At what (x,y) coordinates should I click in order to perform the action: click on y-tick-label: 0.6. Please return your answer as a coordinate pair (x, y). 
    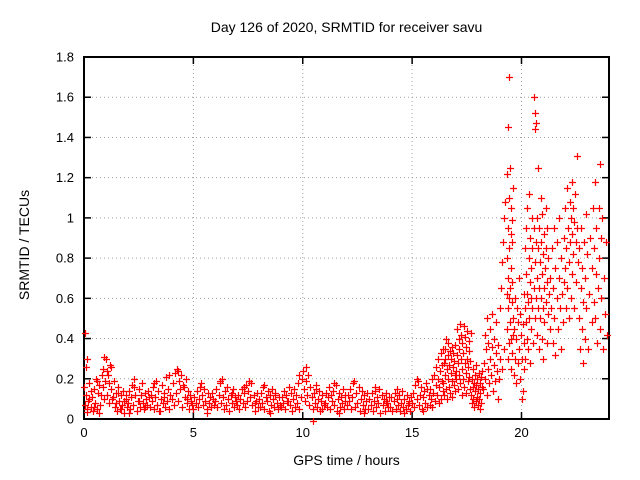
    Looking at the image, I should click on (65, 298).